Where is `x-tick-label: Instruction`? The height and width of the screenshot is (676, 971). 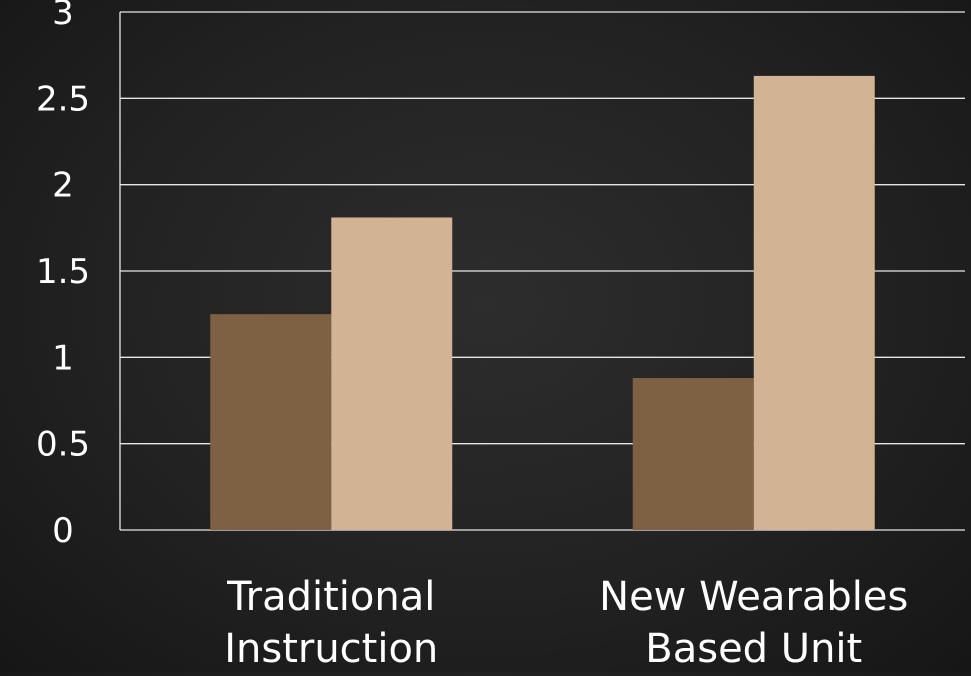 x-tick-label: Instruction is located at coordinates (331, 649).